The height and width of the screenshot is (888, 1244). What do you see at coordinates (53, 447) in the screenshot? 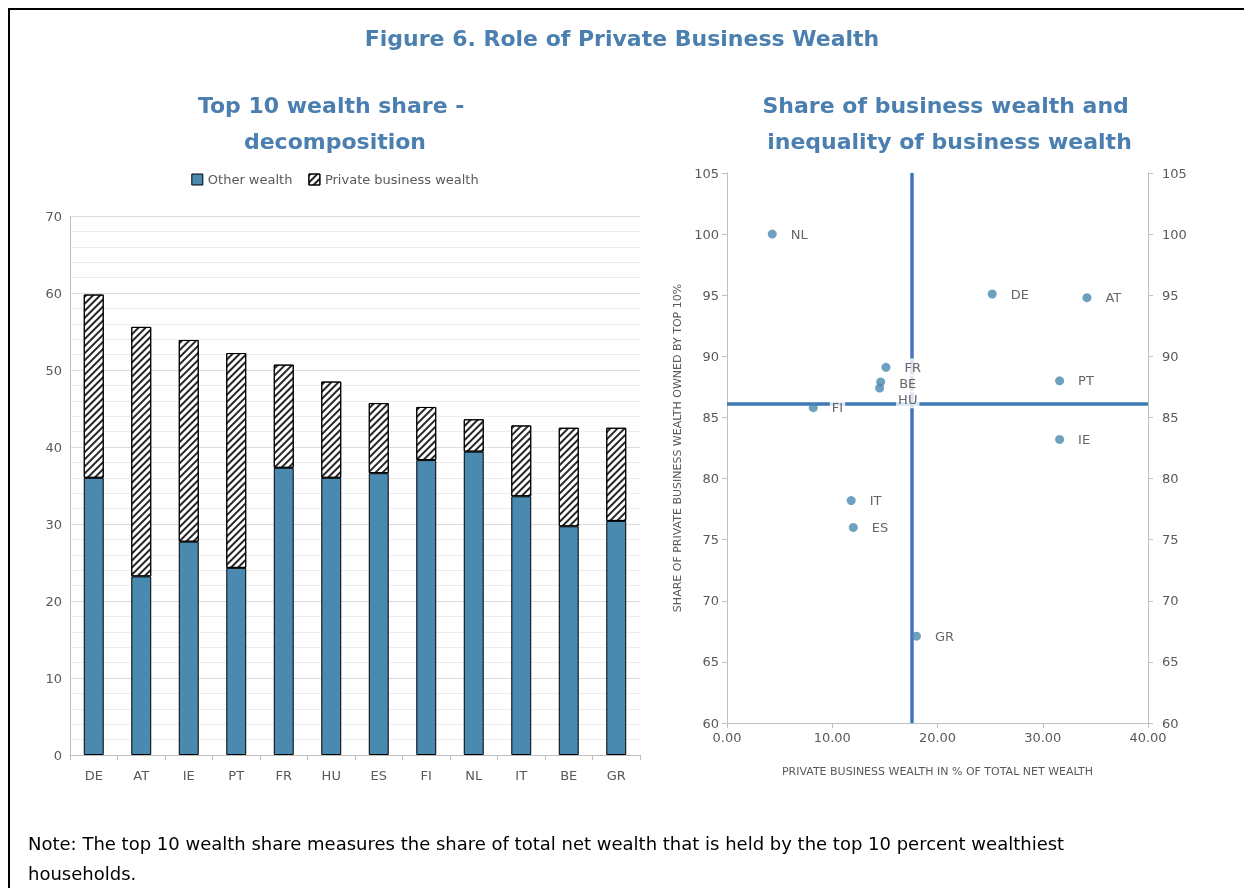
I see `y-tick-label: 40` at bounding box center [53, 447].